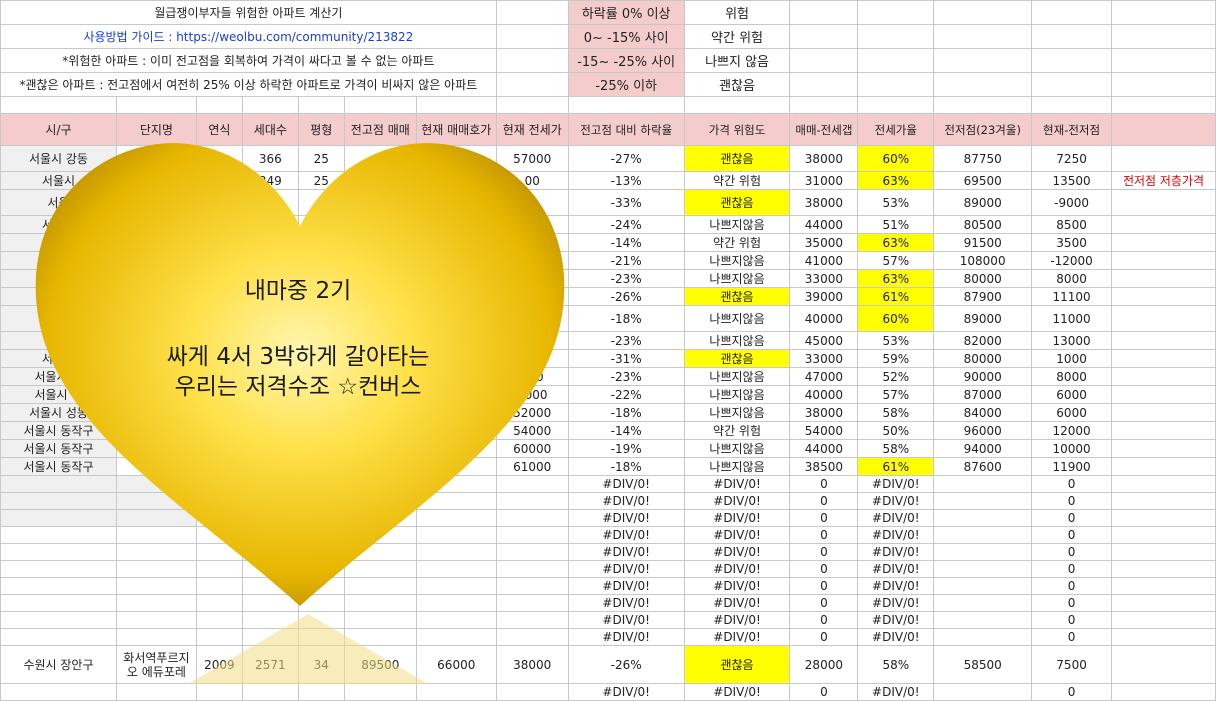 The image size is (1216, 701). What do you see at coordinates (983, 158) in the screenshot?
I see `table-cell: 87750` at bounding box center [983, 158].